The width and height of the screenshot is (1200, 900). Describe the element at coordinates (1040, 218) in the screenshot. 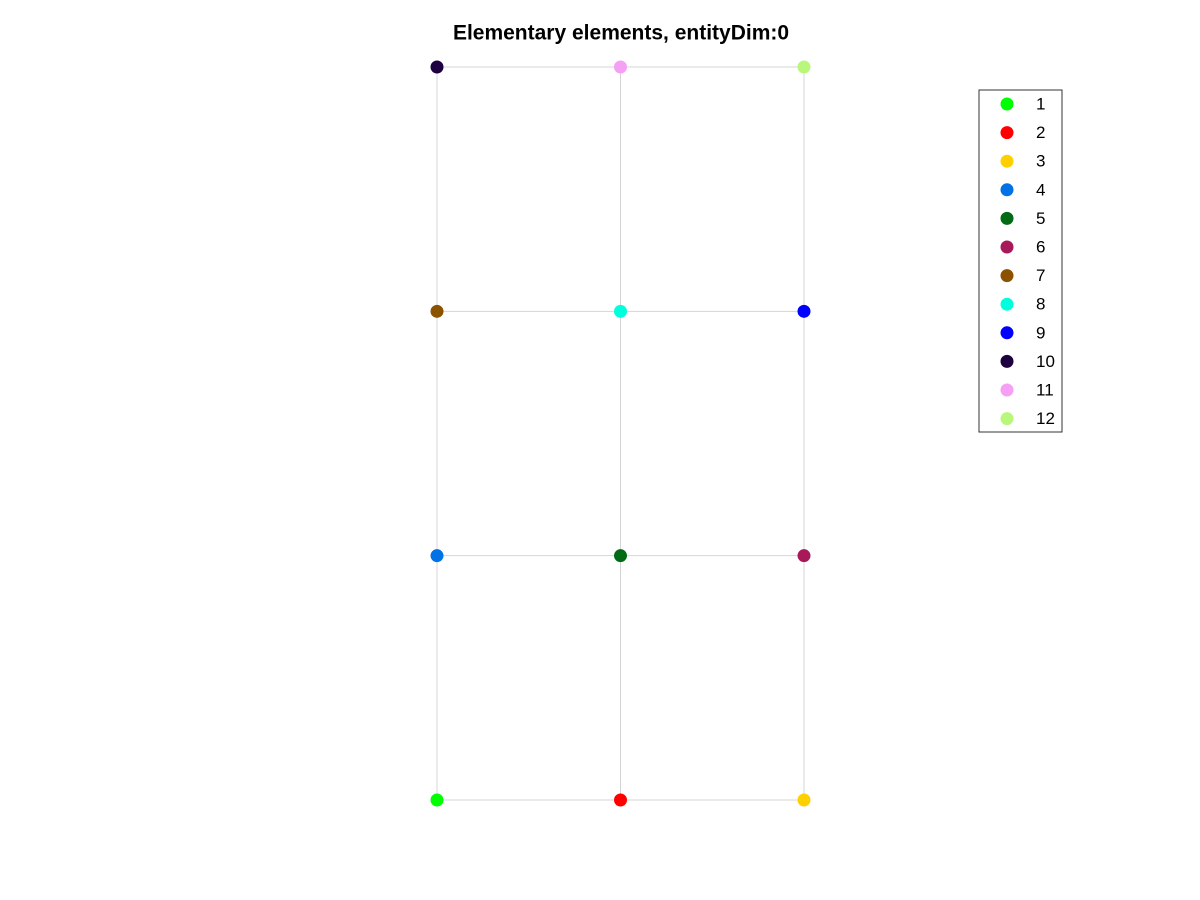

I see `legend-label: 5` at that location.